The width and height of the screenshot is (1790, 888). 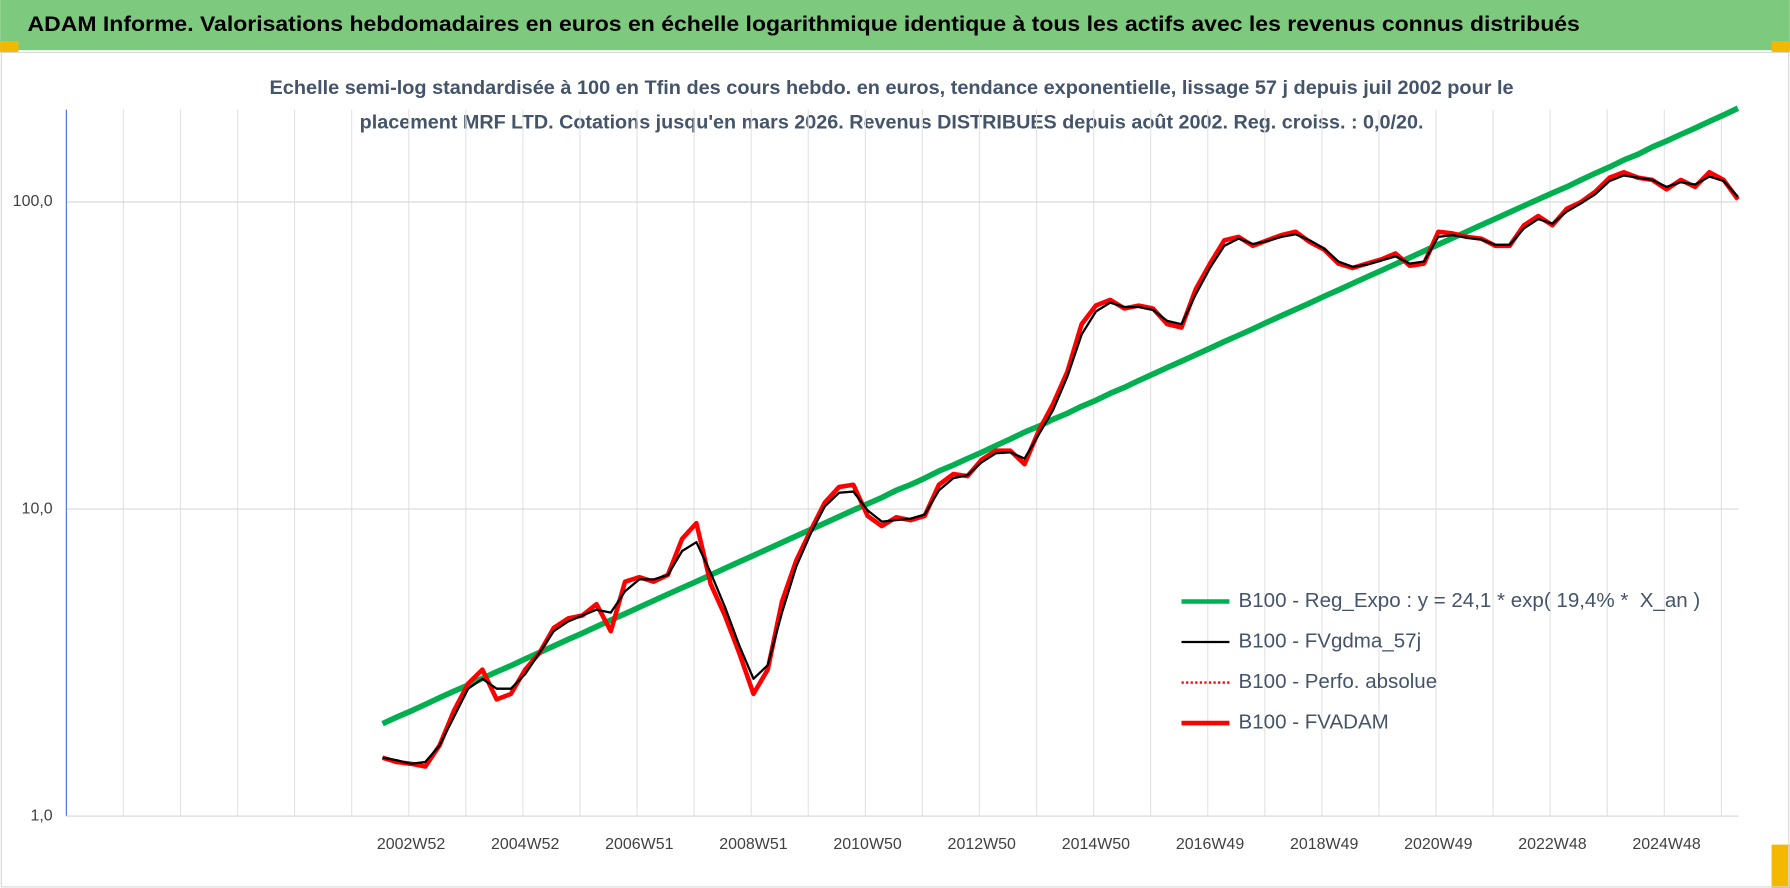 What do you see at coordinates (1314, 721) in the screenshot?
I see `legend-label: B100 - FVADAM` at bounding box center [1314, 721].